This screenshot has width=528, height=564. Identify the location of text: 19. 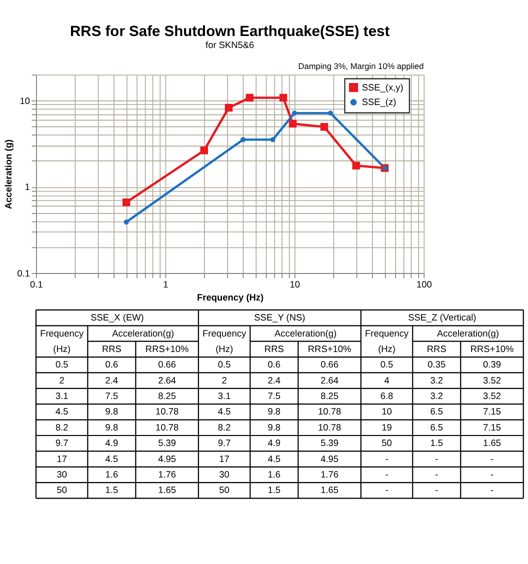
(387, 427).